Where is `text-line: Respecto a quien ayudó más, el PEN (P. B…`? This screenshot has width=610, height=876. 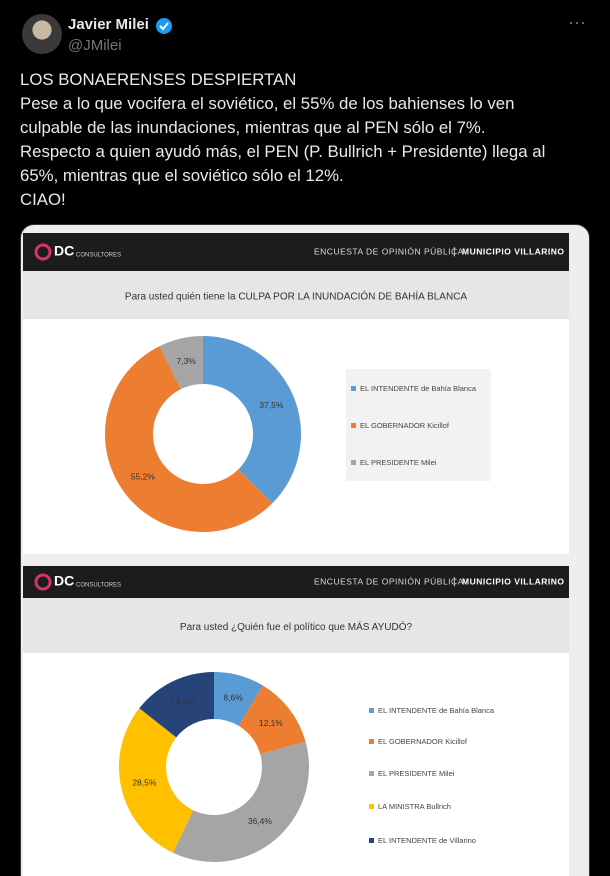 text-line: Respecto a quien ayudó más, el PEN (P. B… is located at coordinates (283, 151).